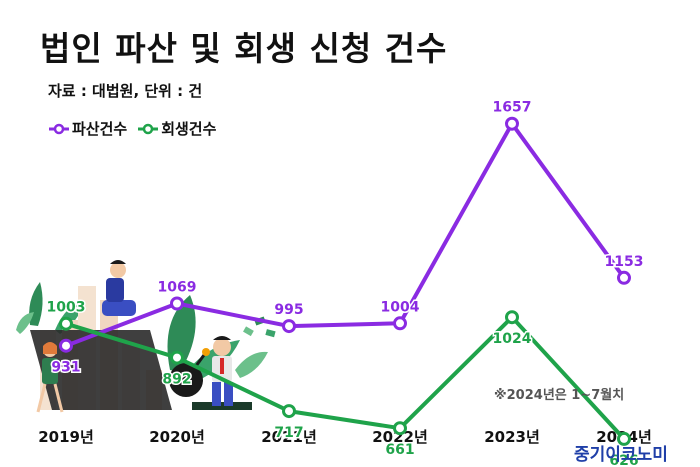 The height and width of the screenshot is (467, 700). I want to click on data-label-bankruptcy: 995, so click(288, 310).